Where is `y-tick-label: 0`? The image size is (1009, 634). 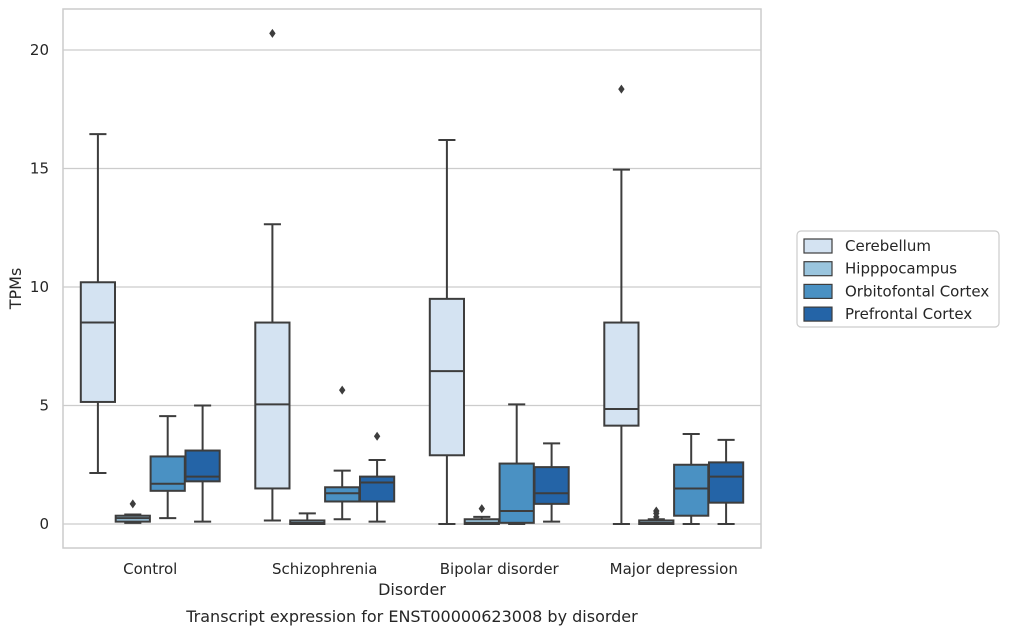
y-tick-label: 0 is located at coordinates (44, 524).